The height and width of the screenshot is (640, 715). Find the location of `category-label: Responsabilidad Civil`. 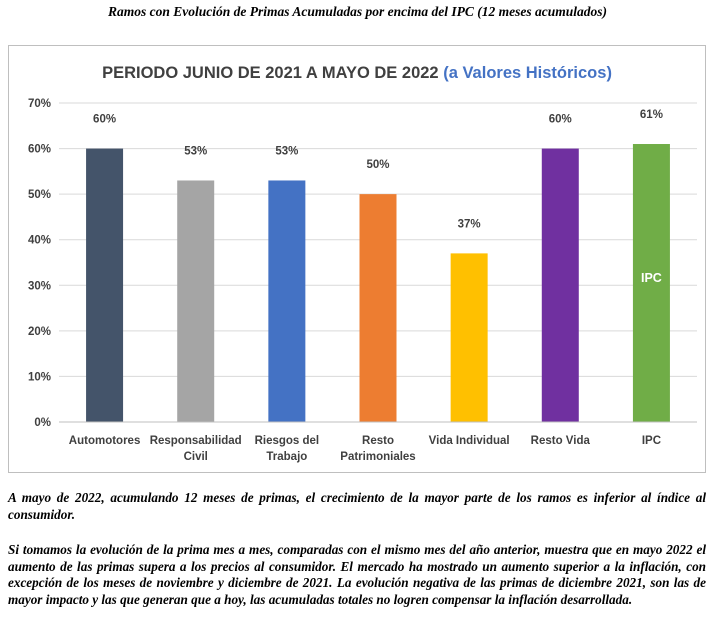

category-label: Responsabilidad Civil is located at coordinates (196, 449).